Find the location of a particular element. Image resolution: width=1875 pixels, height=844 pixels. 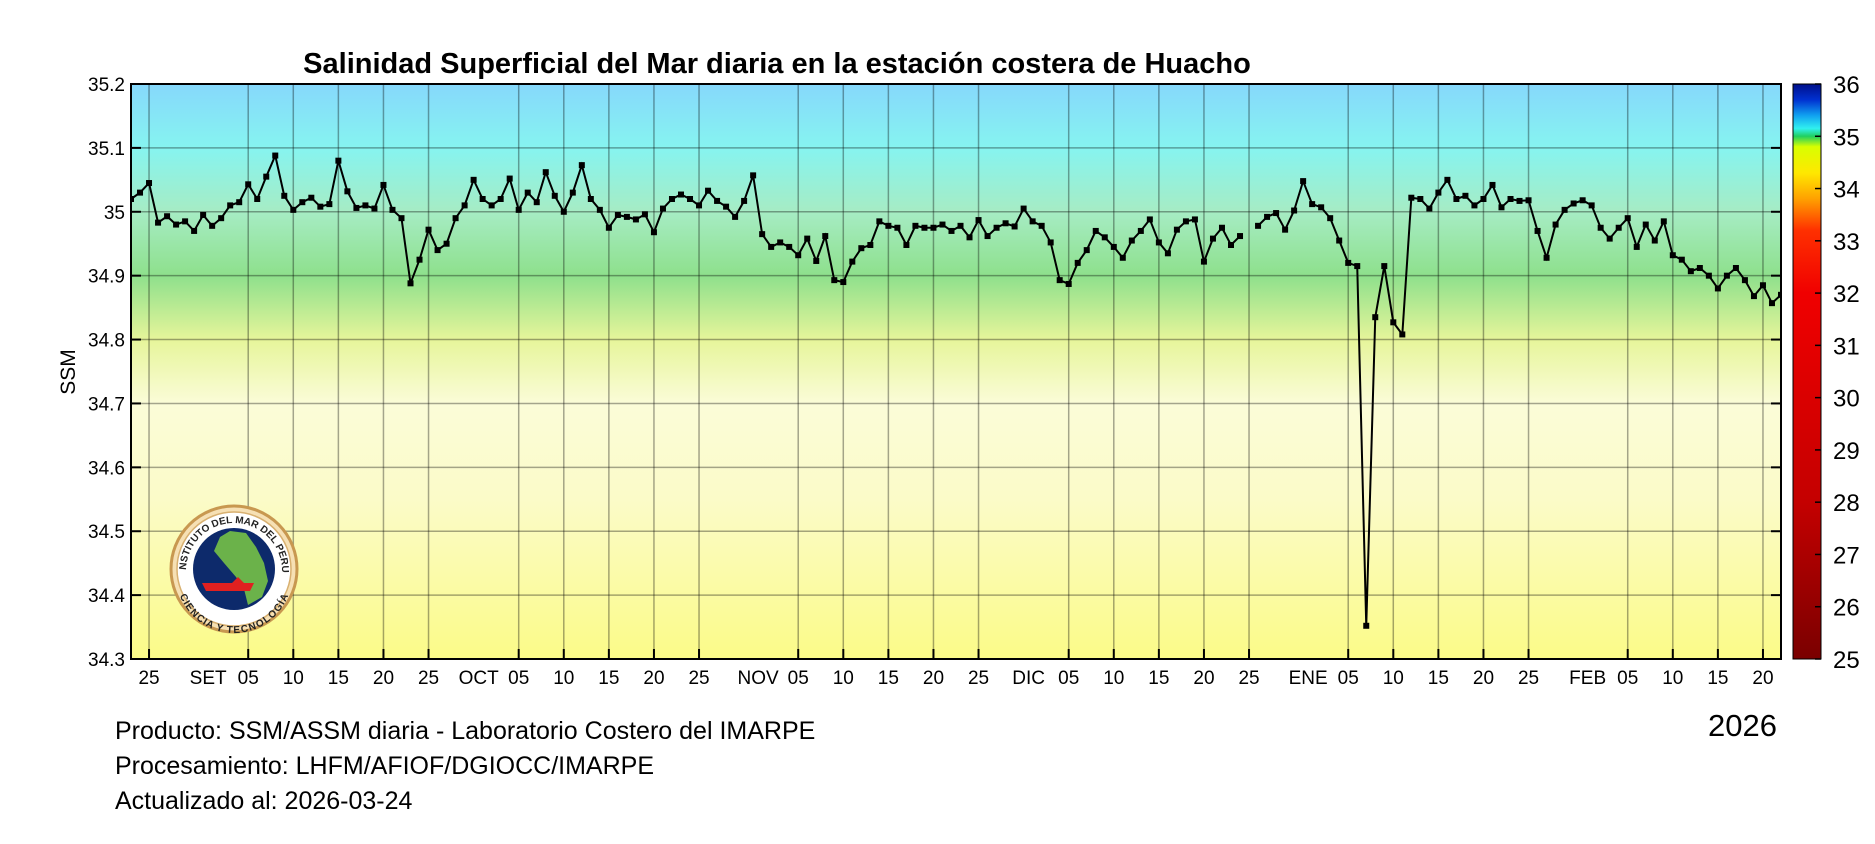

x-month-label: FEB is located at coordinates (1587, 678).